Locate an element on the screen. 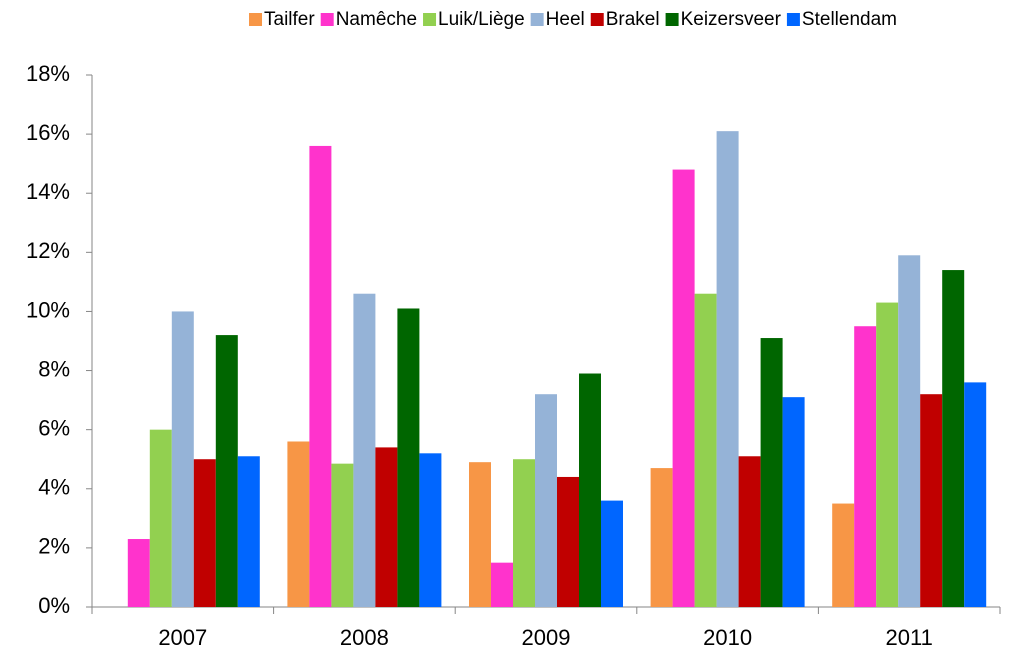  y-tick-label: 14% is located at coordinates (48, 191).